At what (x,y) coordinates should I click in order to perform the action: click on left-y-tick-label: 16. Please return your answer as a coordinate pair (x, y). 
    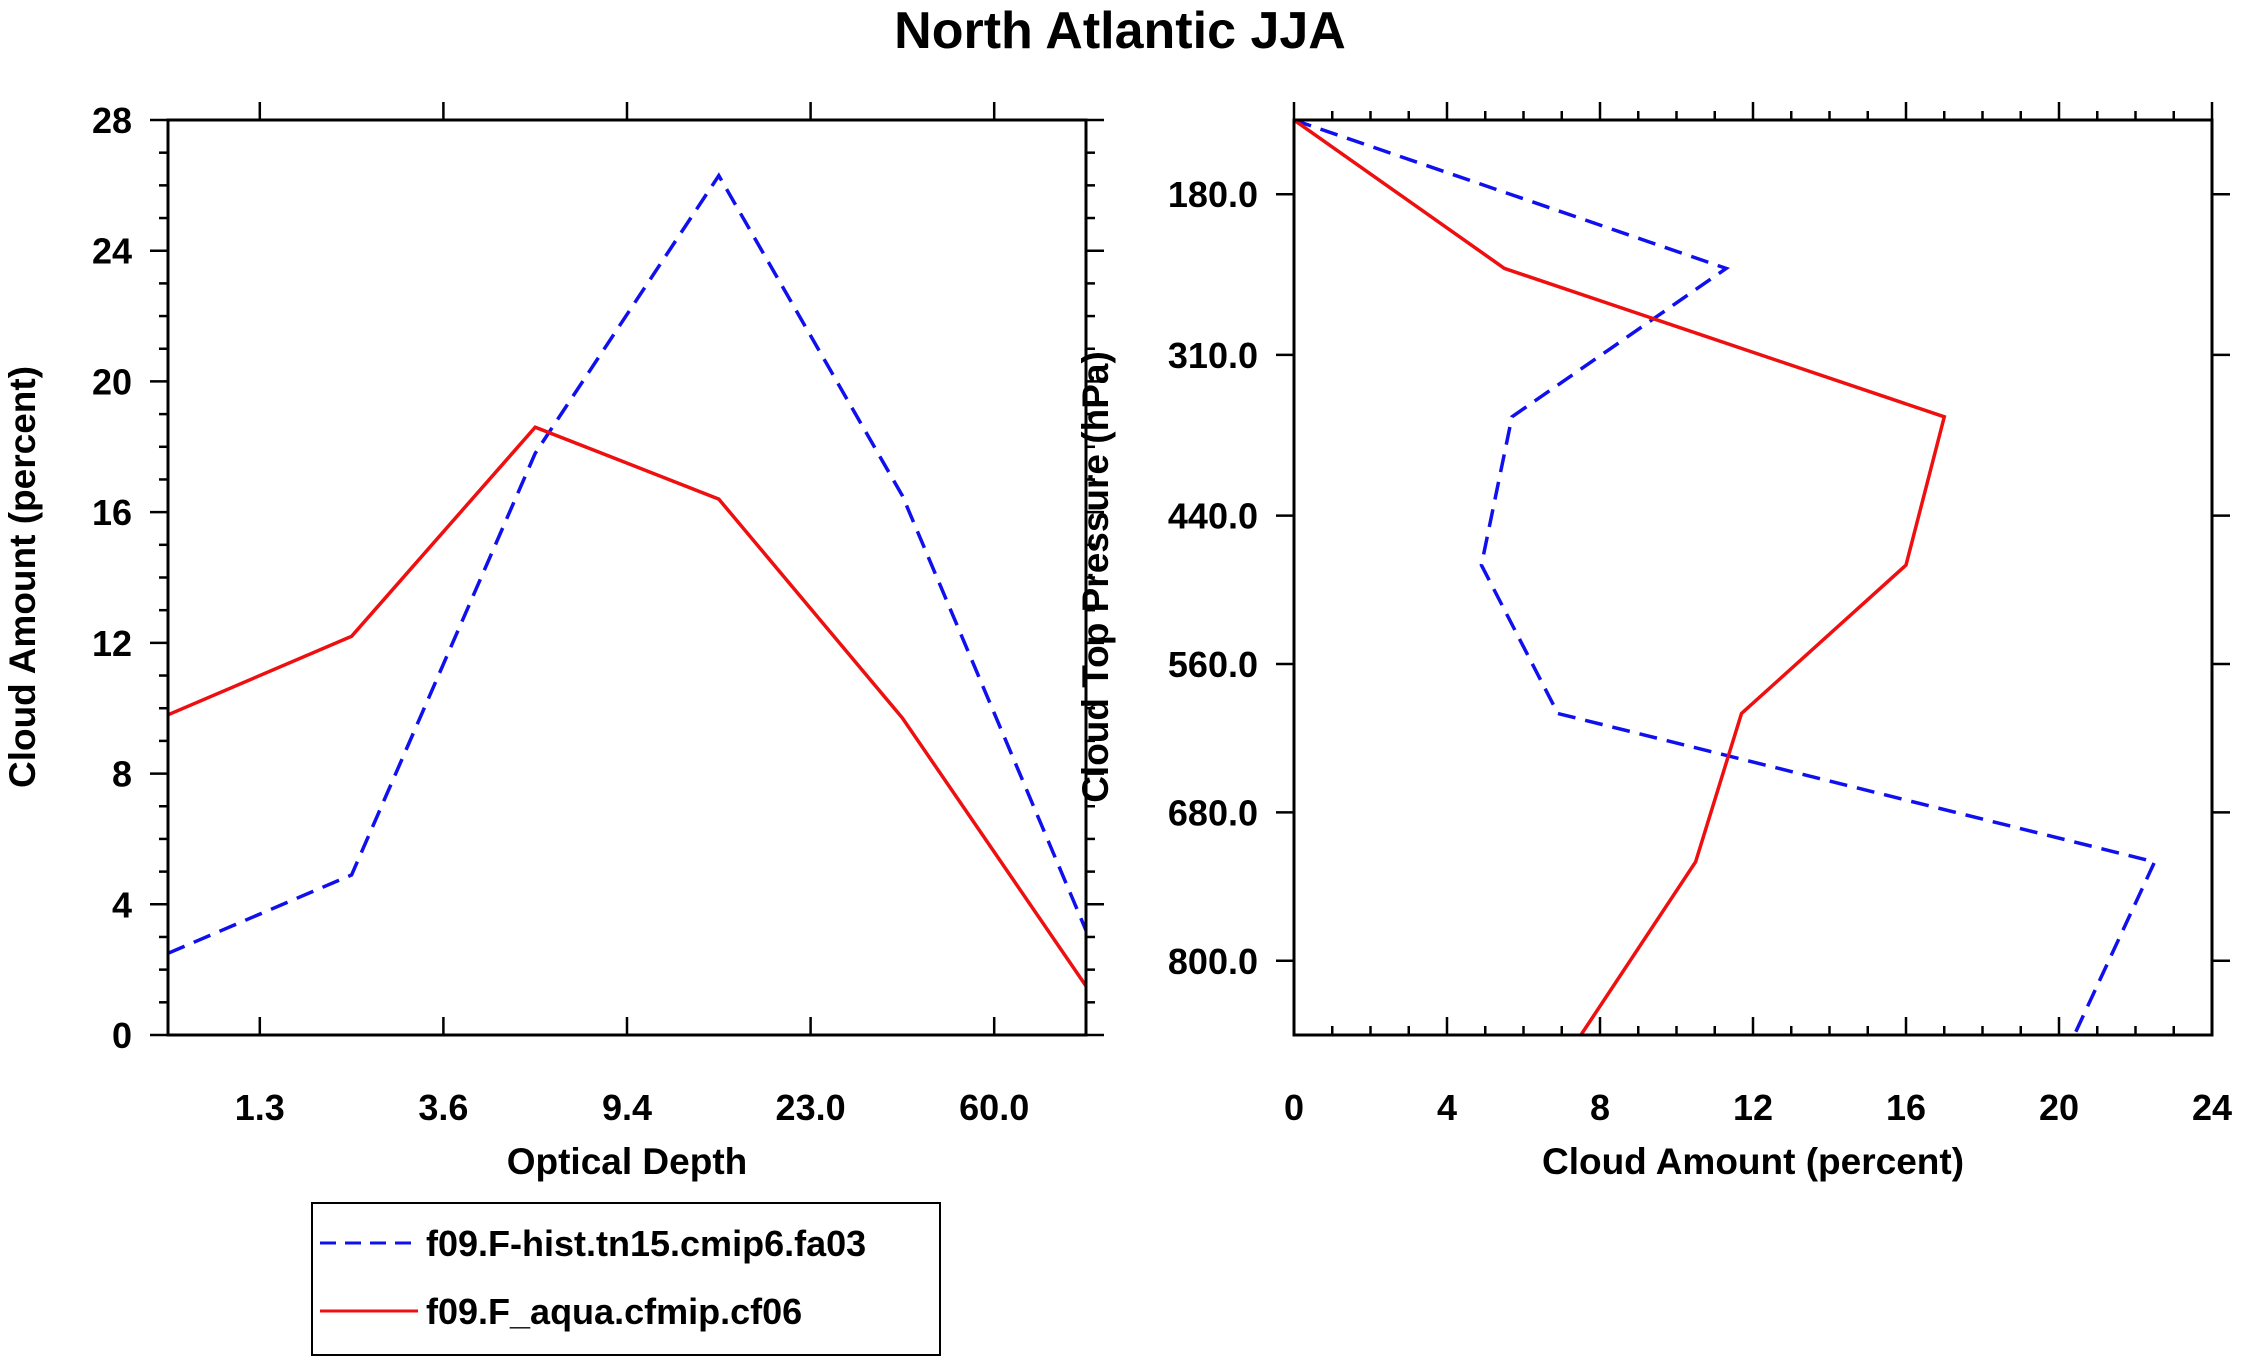
    Looking at the image, I should click on (112, 512).